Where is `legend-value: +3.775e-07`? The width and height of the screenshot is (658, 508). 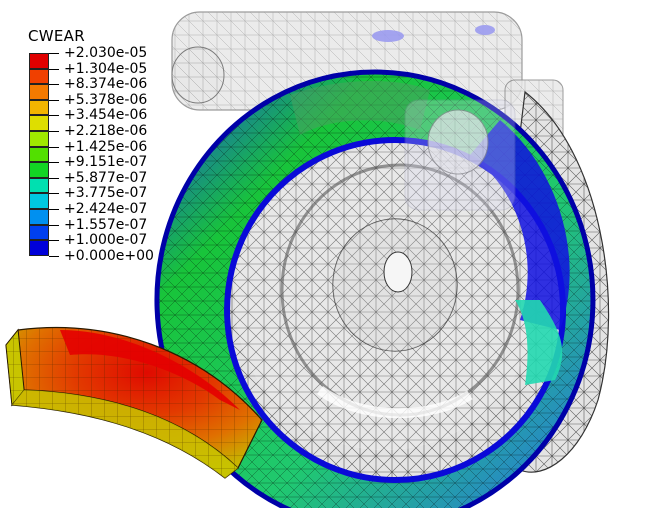 legend-value: +3.775e-07 is located at coordinates (106, 193).